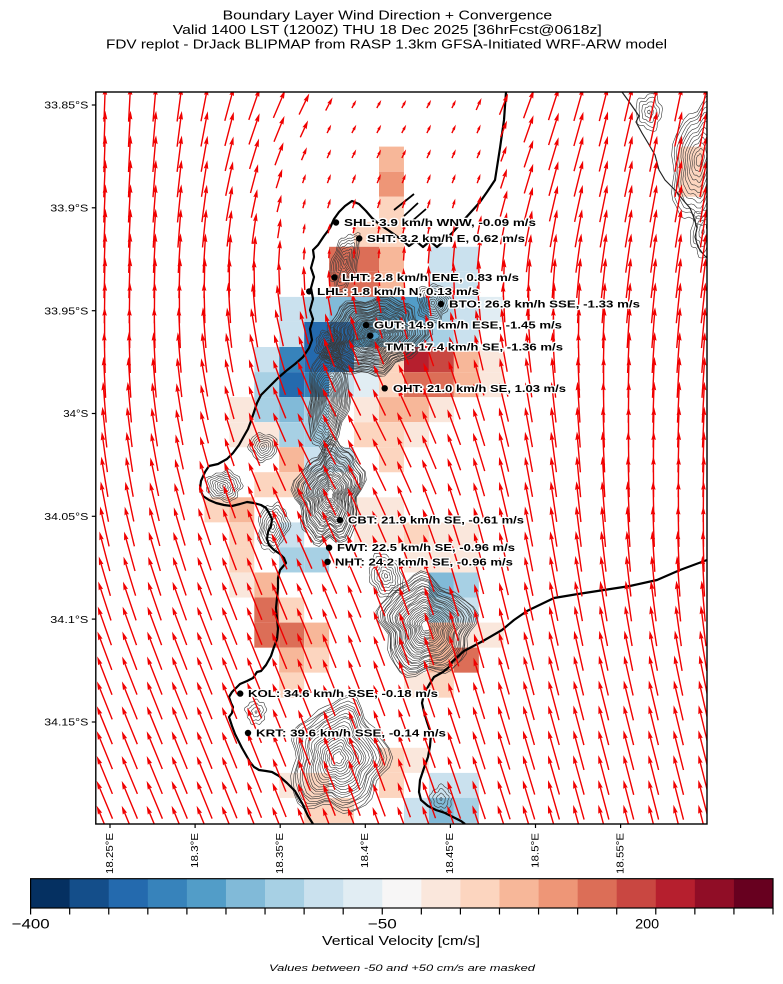 The image size is (783, 984). I want to click on svg-text: LHT: 2.8 km/h ENE, 0.83 m/s, so click(430, 278).